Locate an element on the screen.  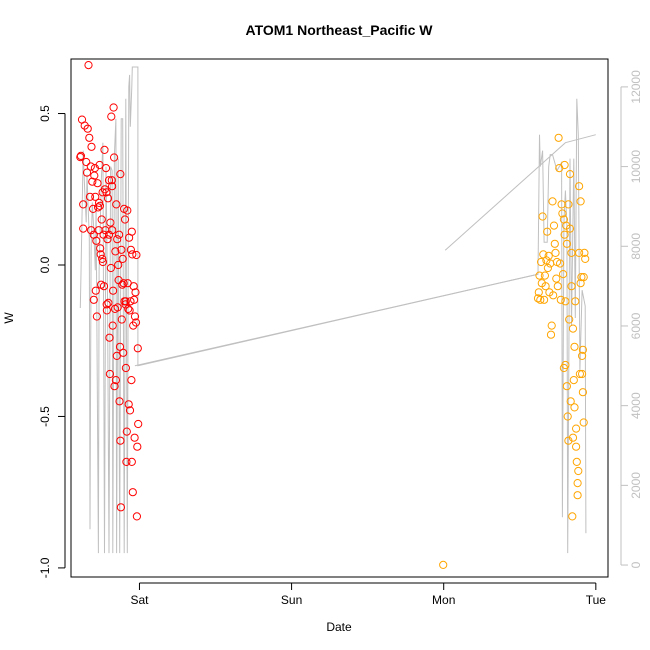
x-tick-label: Mon is located at coordinates (443, 600).